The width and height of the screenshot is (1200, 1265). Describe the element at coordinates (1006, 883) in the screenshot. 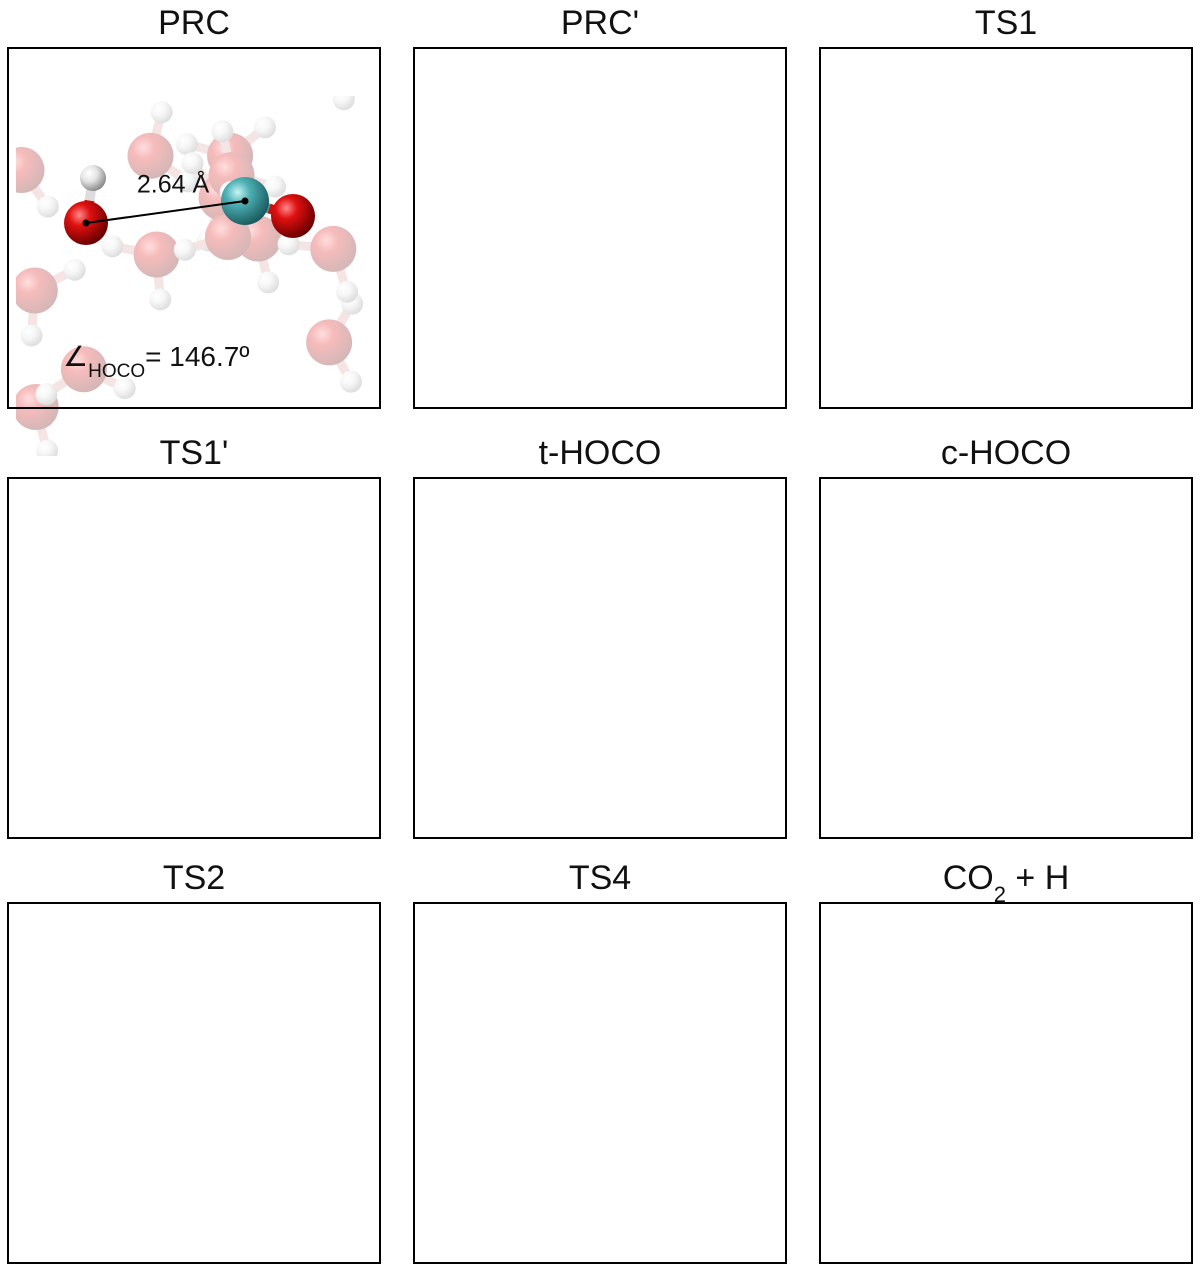

I see `panel-title: CO2 + H` at that location.